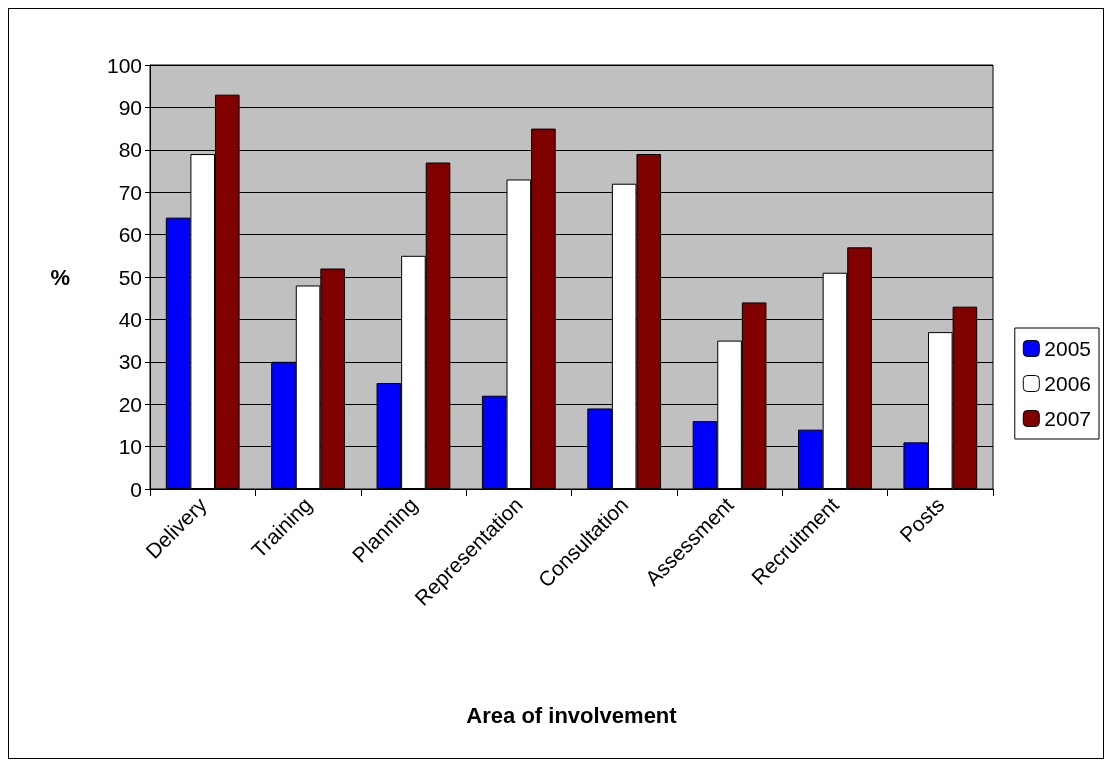  What do you see at coordinates (124, 65) in the screenshot?
I see `y-tick-label: 100` at bounding box center [124, 65].